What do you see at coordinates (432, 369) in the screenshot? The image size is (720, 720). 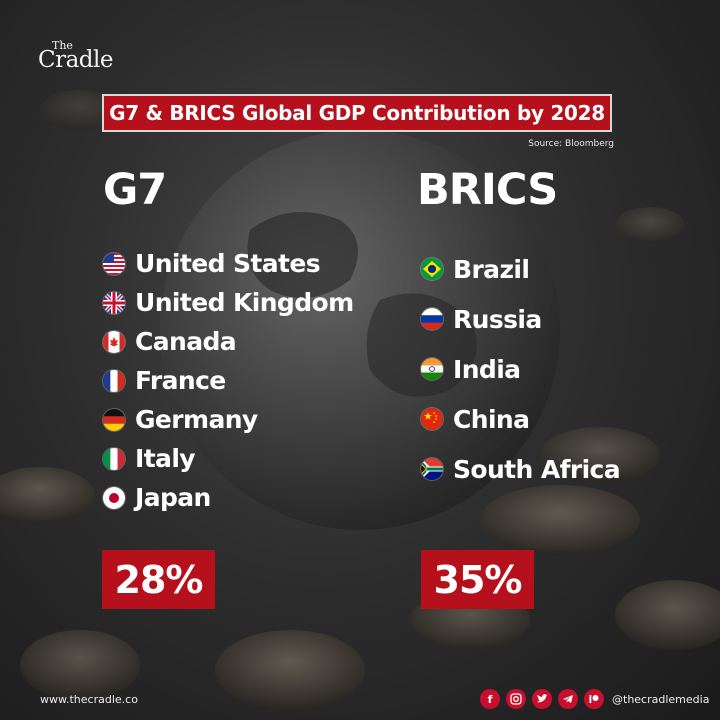 I see `india-flag-icon` at bounding box center [432, 369].